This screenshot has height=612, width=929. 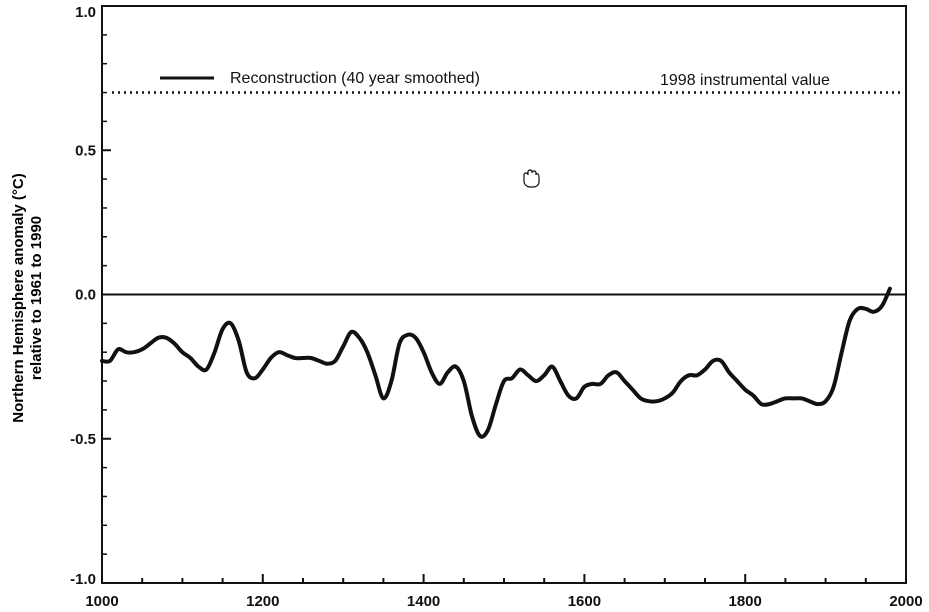 I want to click on legend-reconstruction-label: Reconstruction (40 year smoothed), so click(x=355, y=78).